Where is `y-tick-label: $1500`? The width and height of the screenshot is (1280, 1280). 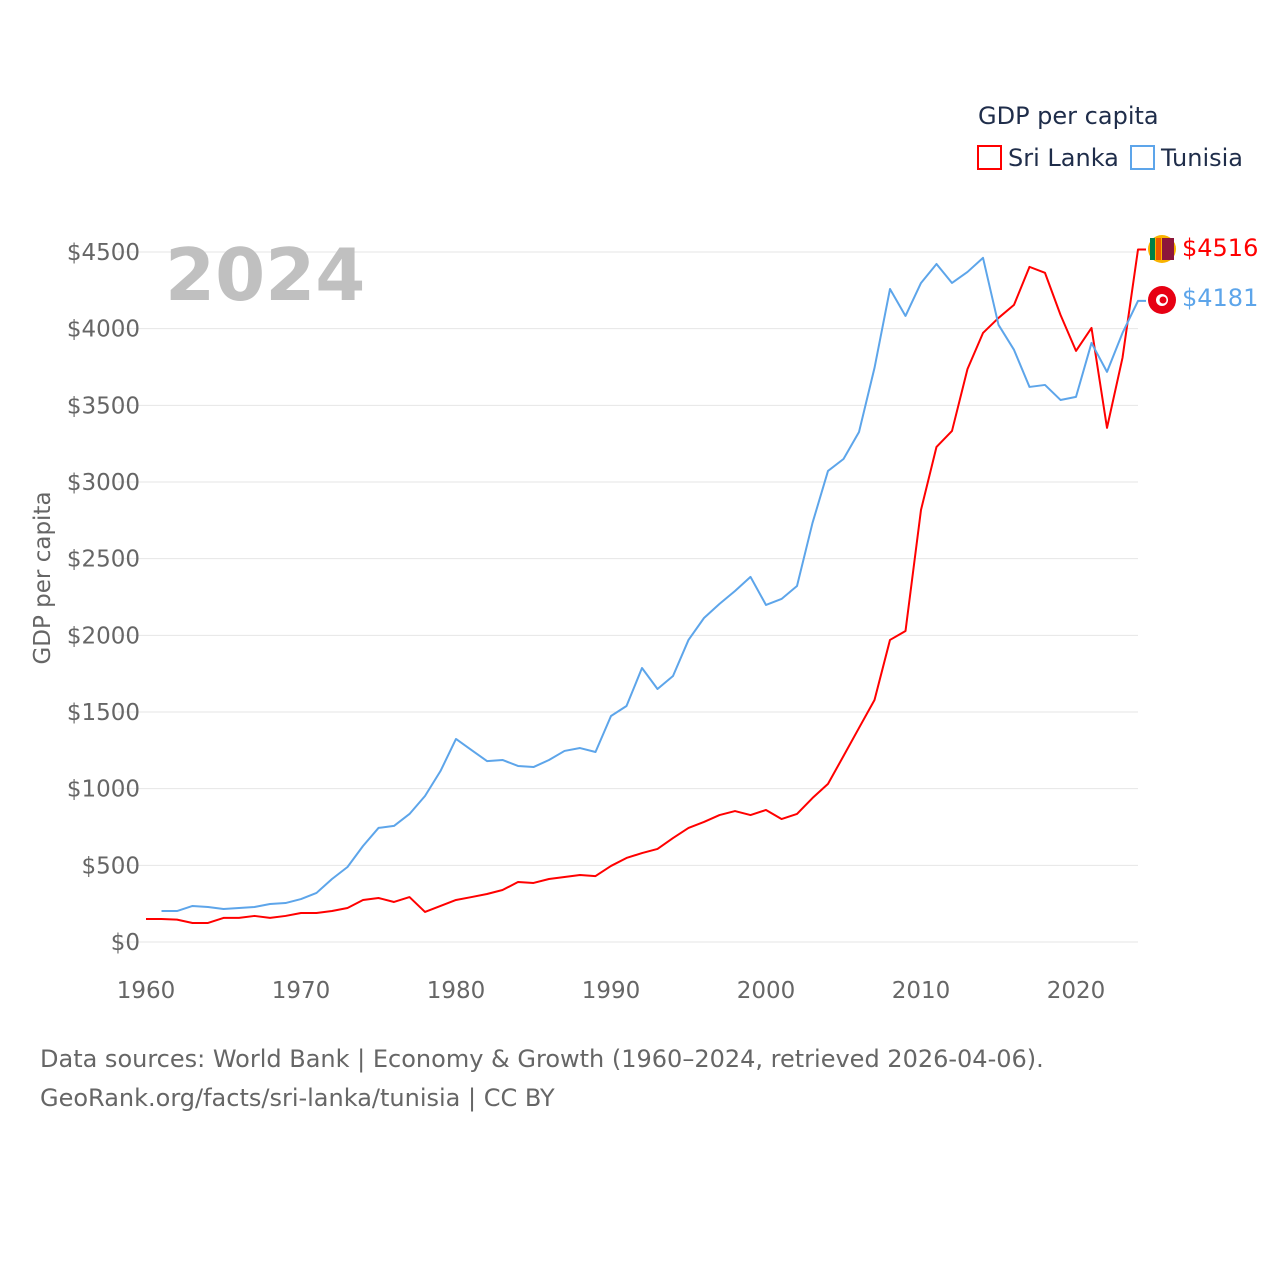
y-tick-label: $1500 is located at coordinates (103, 713).